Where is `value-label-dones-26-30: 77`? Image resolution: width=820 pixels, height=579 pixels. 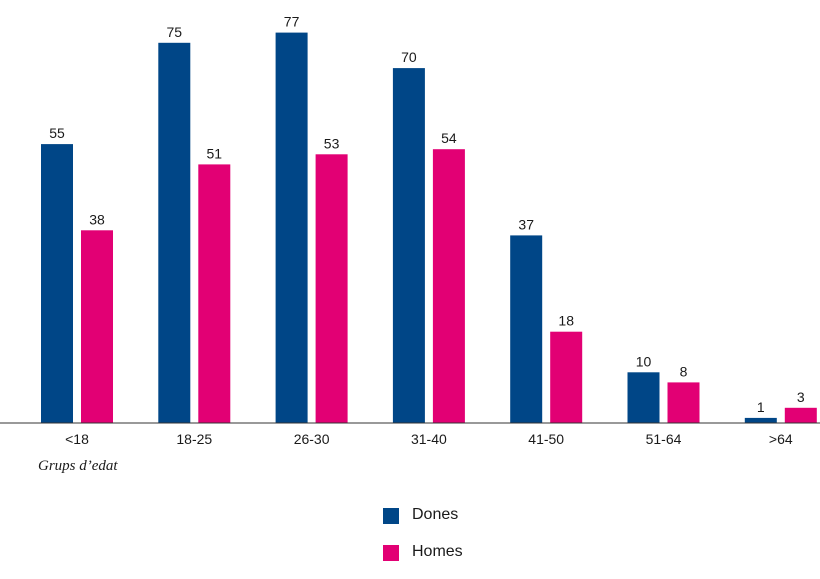 value-label-dones-26-30: 77 is located at coordinates (292, 22).